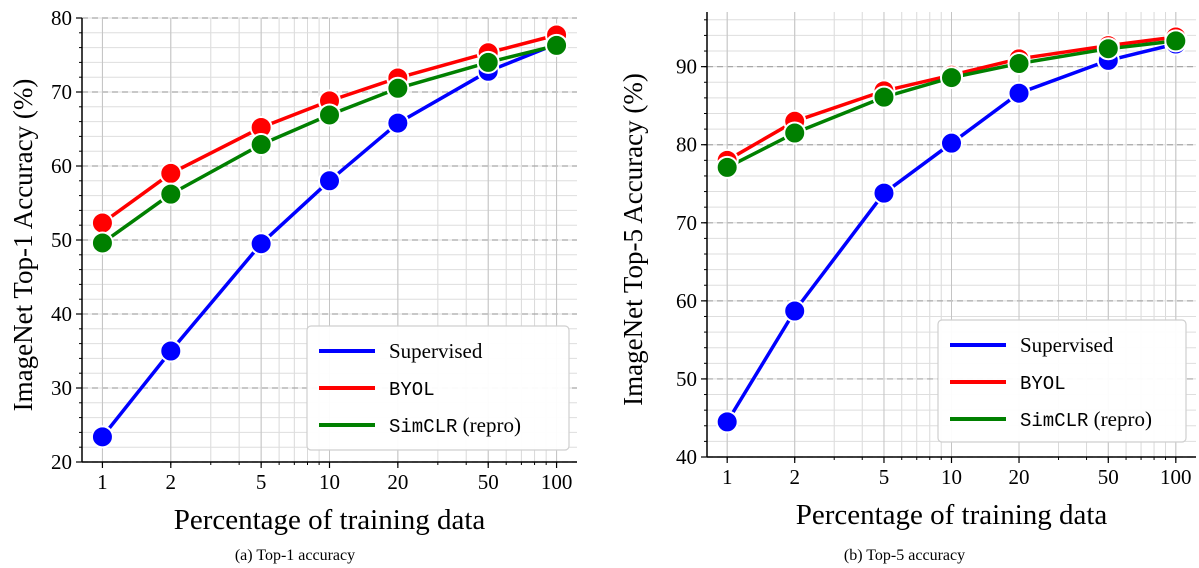 The height and width of the screenshot is (568, 1199). I want to click on y-tick-label: 30, so click(61, 388).